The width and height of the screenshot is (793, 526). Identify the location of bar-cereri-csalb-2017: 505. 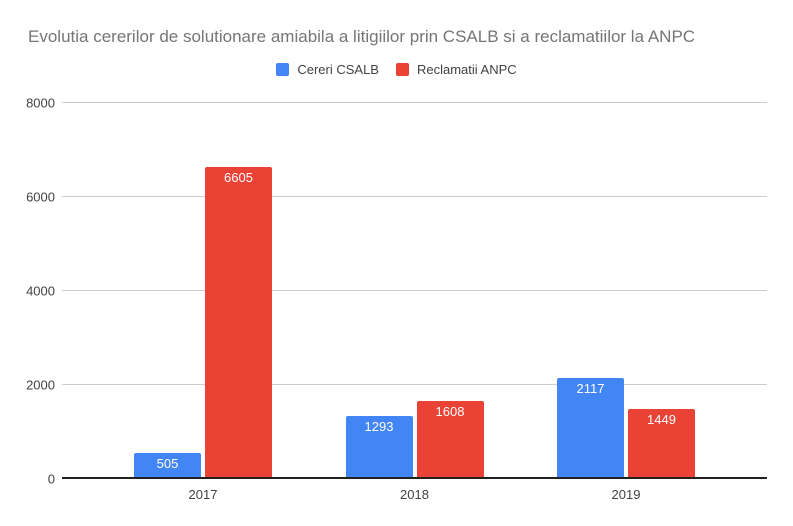
(167, 465).